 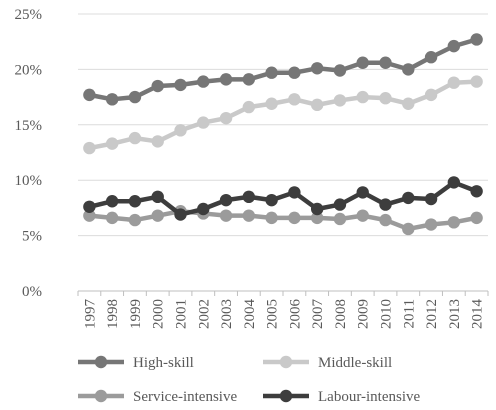 I want to click on x-tick-label: 2012, so click(x=432, y=314).